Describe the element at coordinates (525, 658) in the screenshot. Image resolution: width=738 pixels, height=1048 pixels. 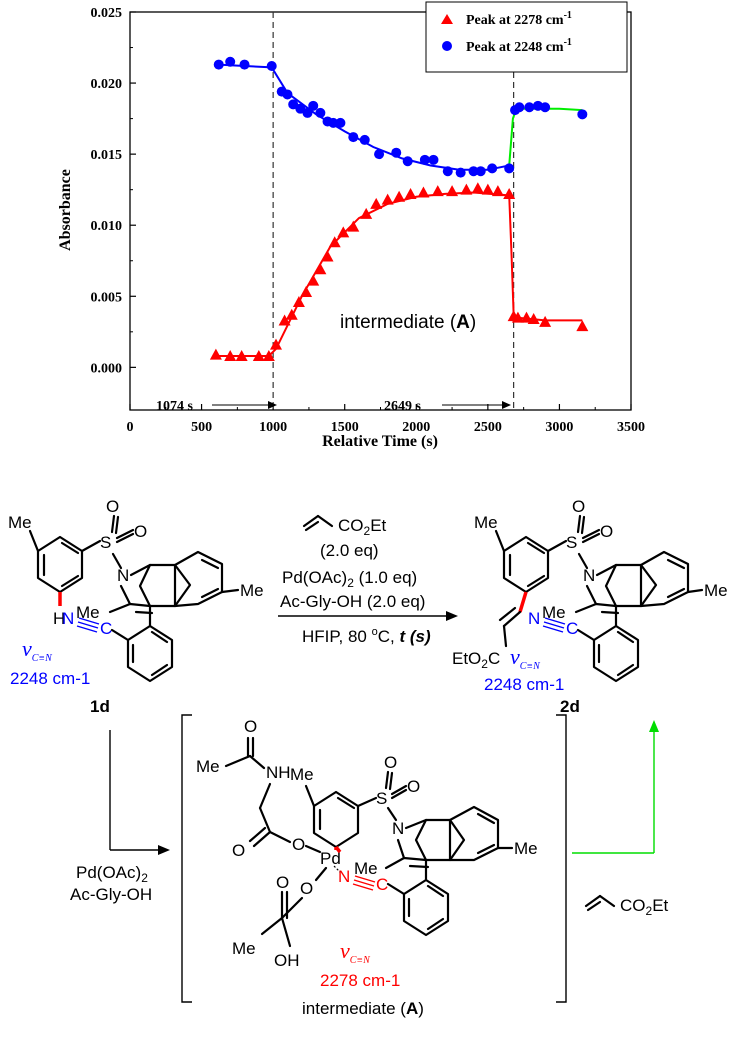
I see `nu-2d: νC≡N` at that location.